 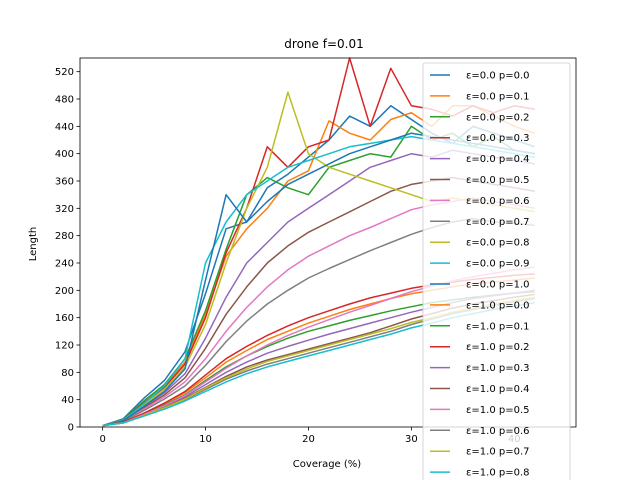 I want to click on y-axis: 0 40 80 120 160 200 240 280 320 360 400 440 480 520, so click(x=67, y=250).